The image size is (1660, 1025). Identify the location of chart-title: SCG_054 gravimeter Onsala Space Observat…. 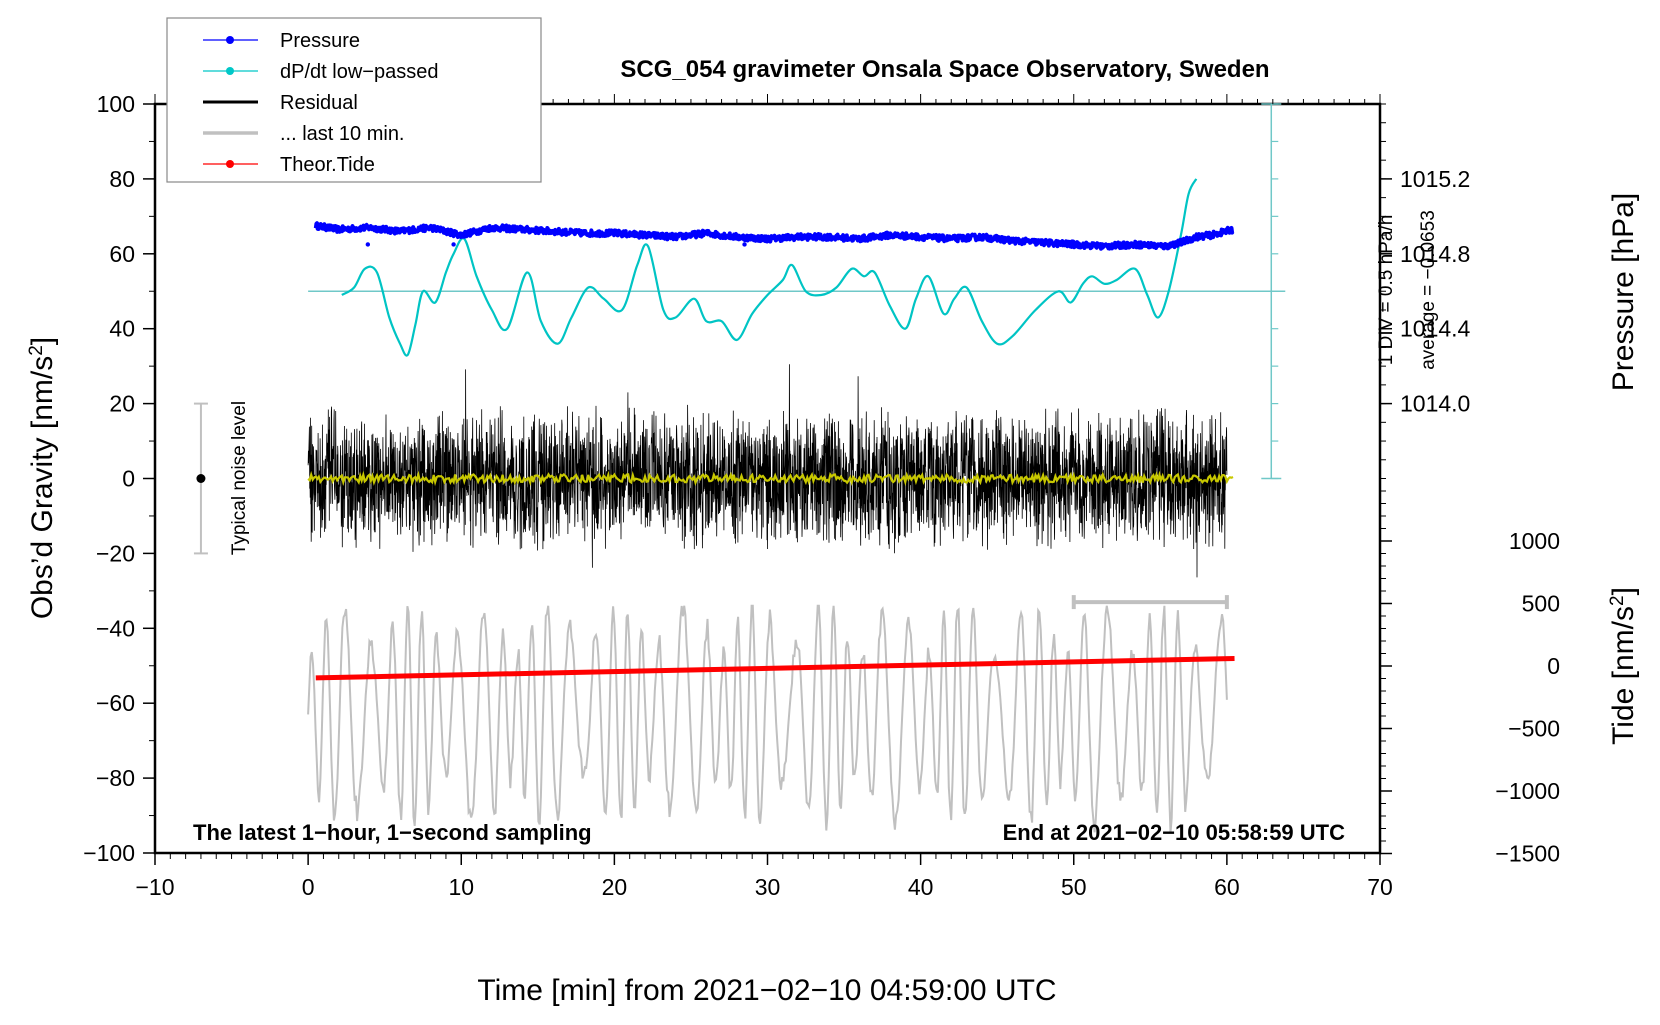
(944, 69).